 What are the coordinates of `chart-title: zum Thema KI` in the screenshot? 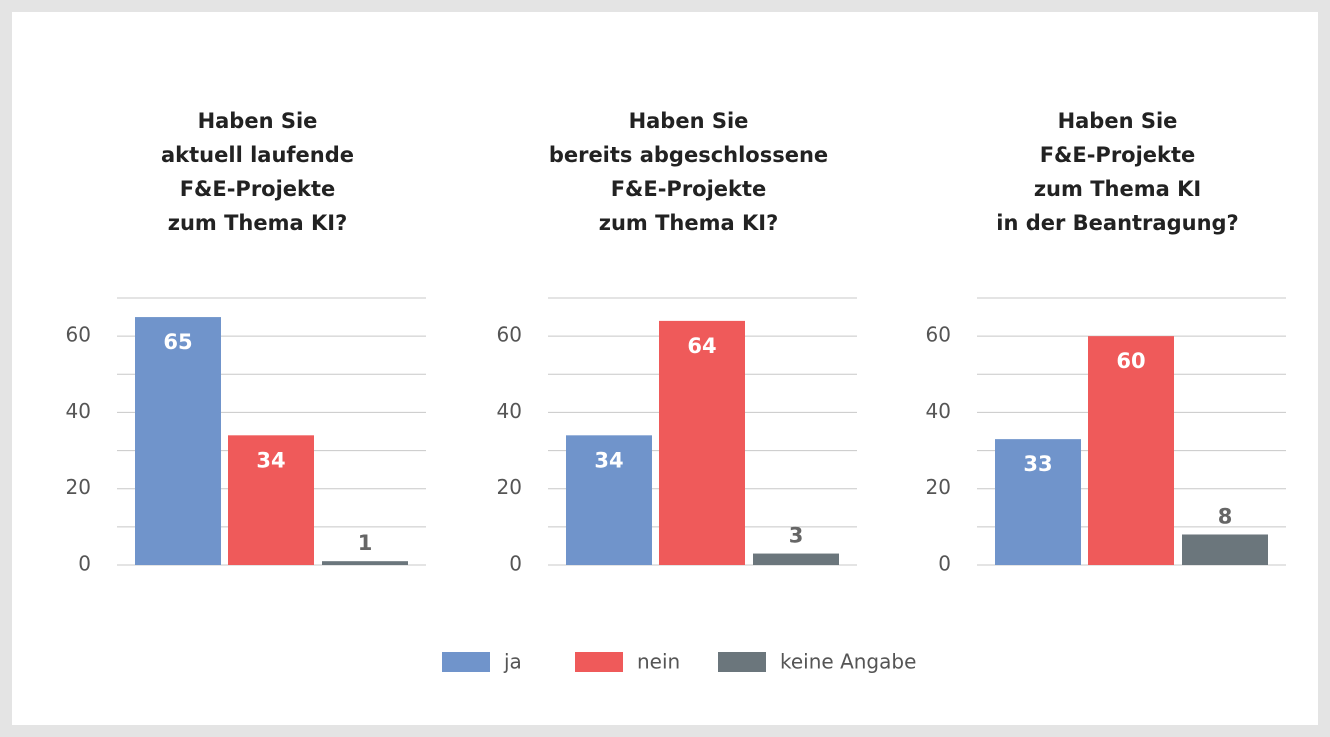 It's located at (1117, 189).